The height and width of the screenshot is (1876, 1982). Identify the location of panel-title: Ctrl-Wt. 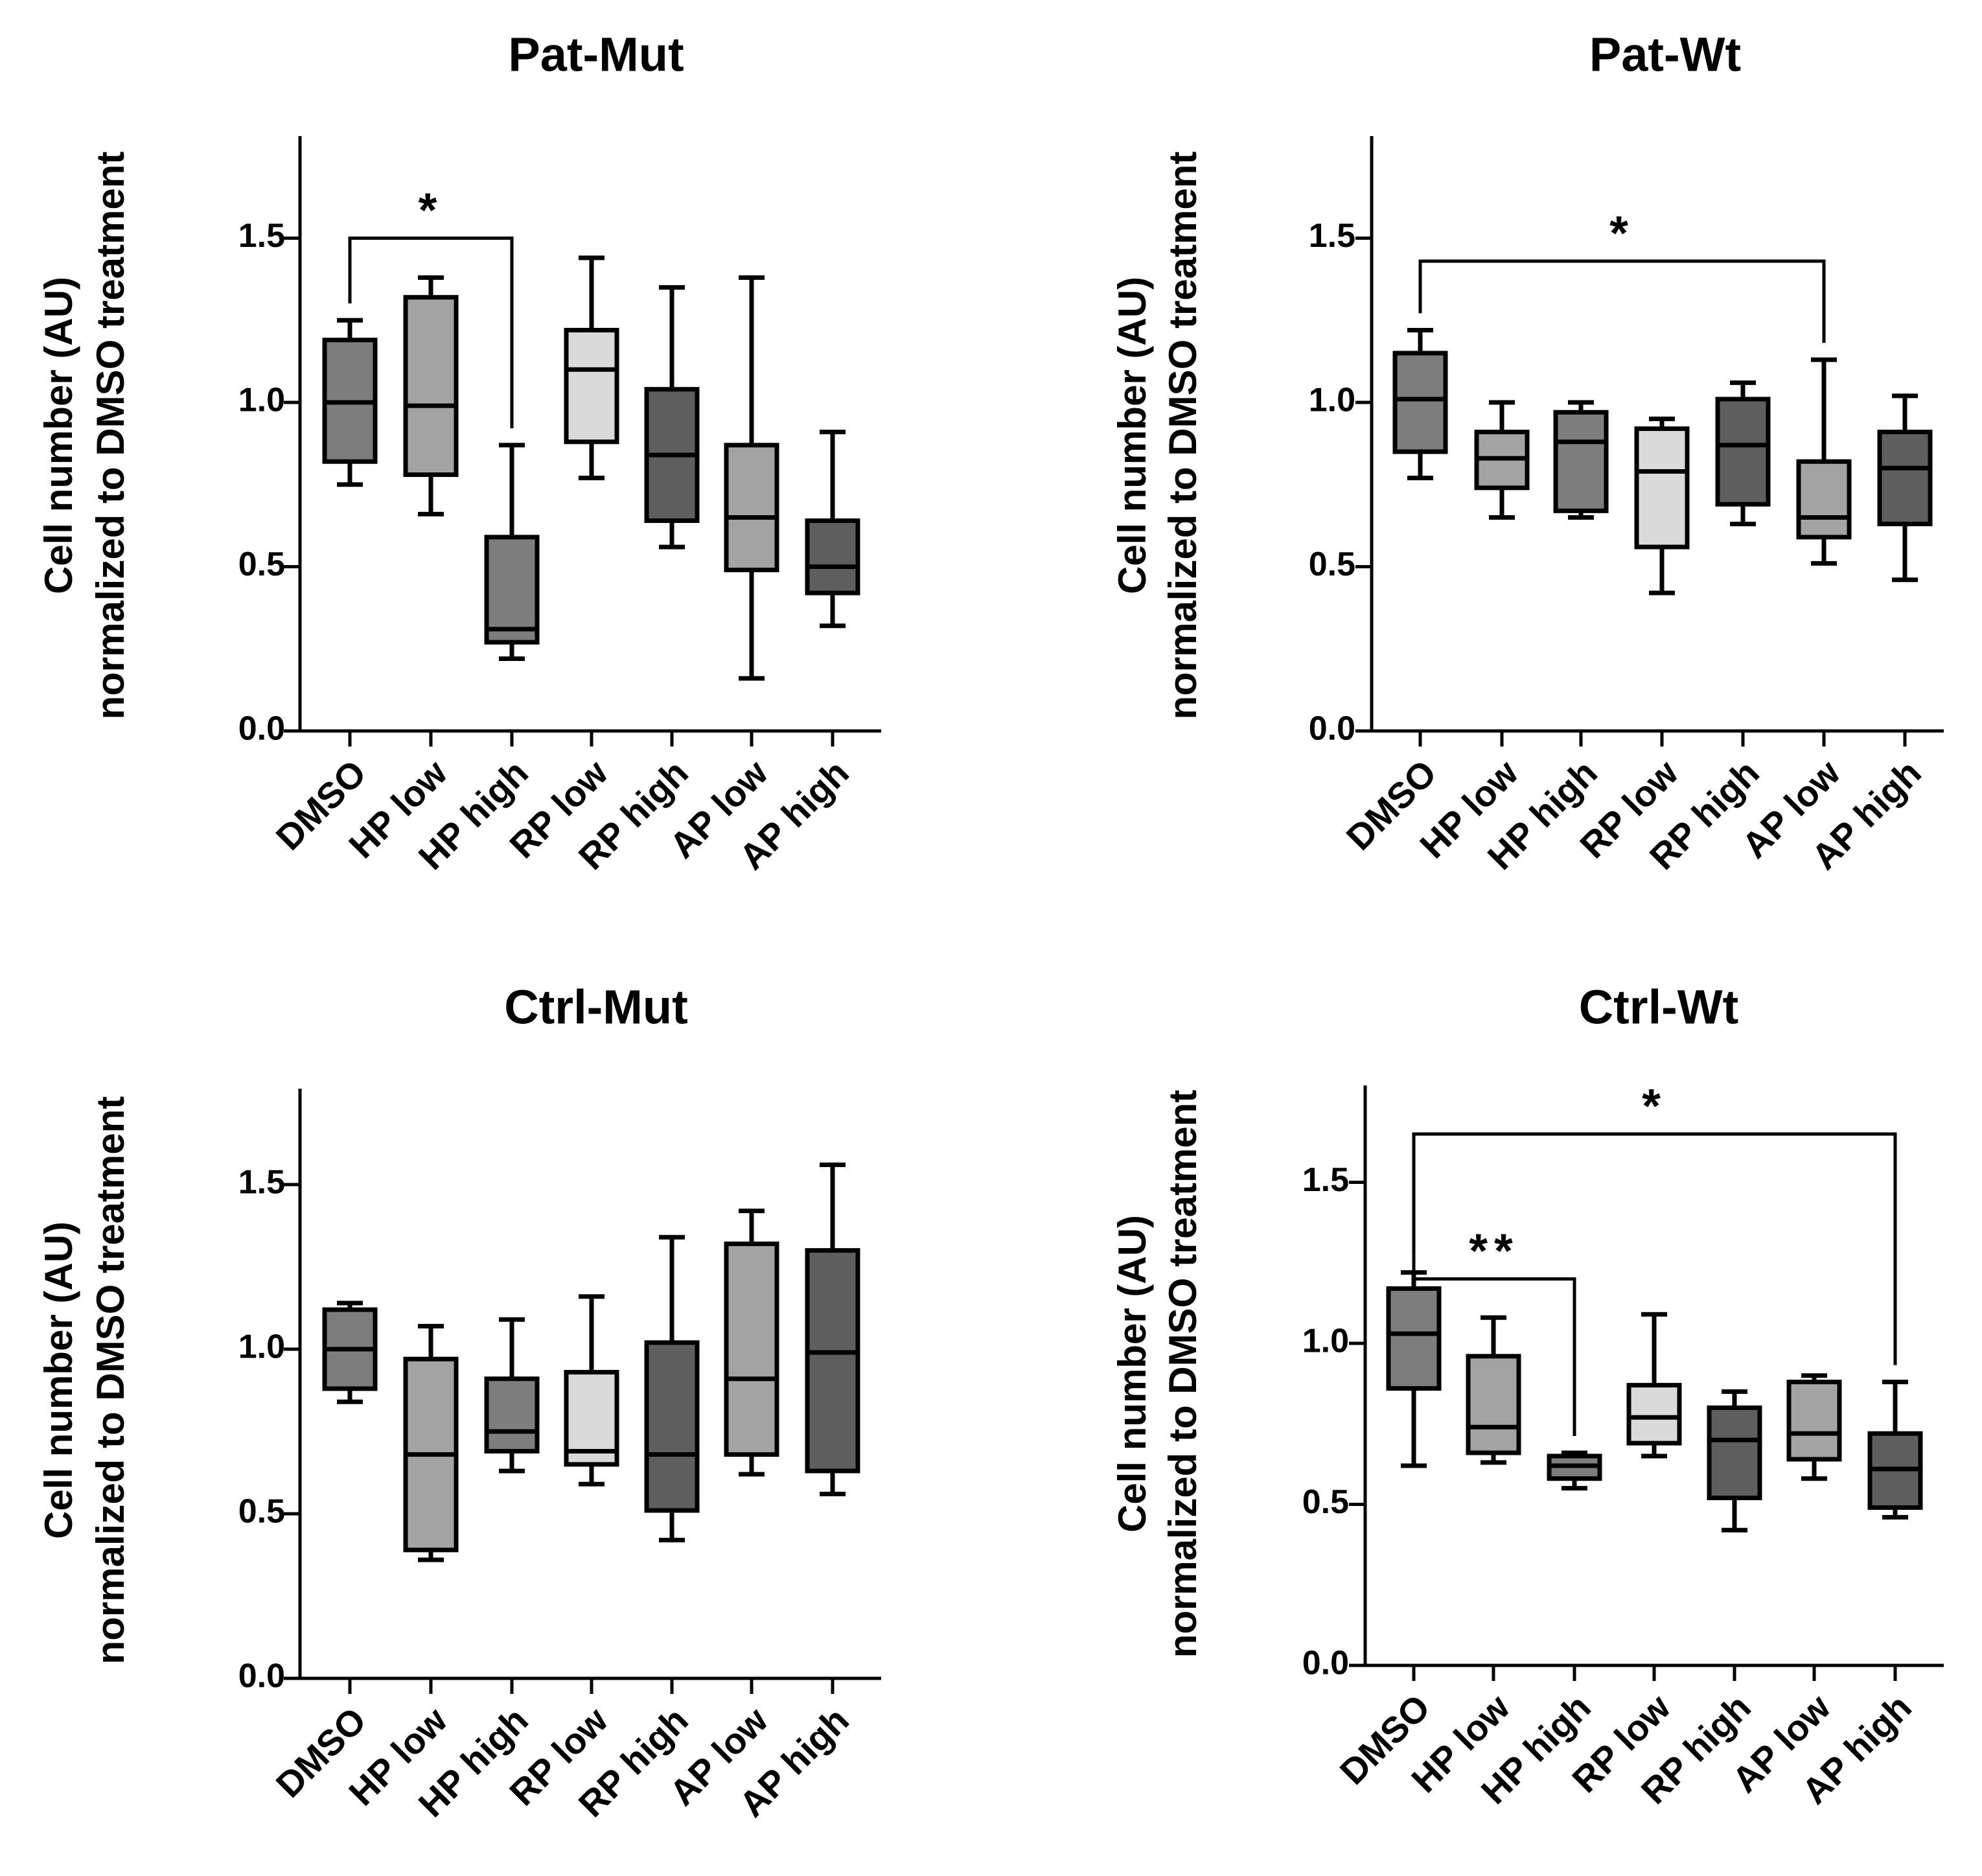
(1659, 1007).